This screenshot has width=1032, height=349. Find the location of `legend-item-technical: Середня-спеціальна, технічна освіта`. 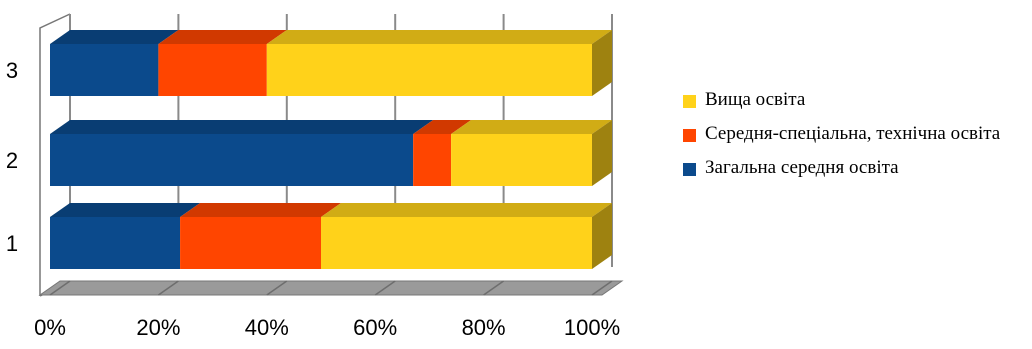

legend-item-technical: Середня-спеціальна, технічна освіта is located at coordinates (855, 134).